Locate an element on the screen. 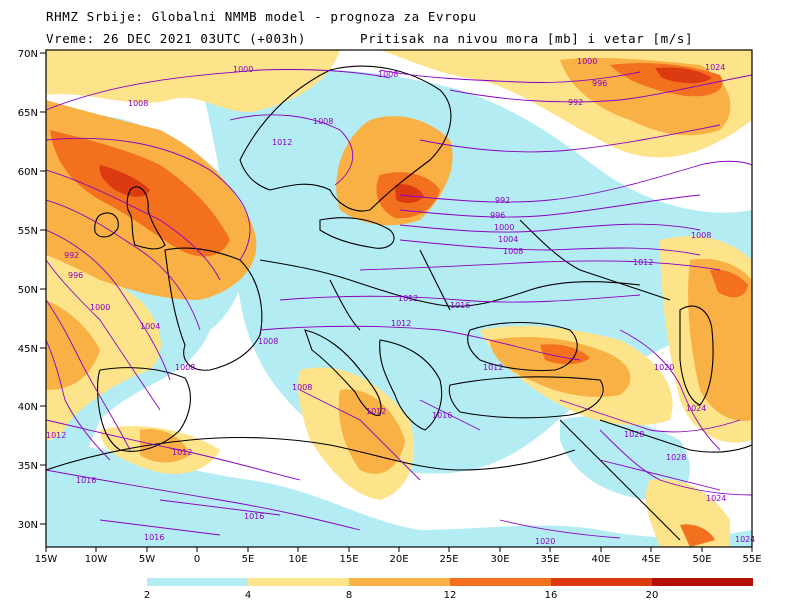  lon-label: 40E is located at coordinates (600, 559).